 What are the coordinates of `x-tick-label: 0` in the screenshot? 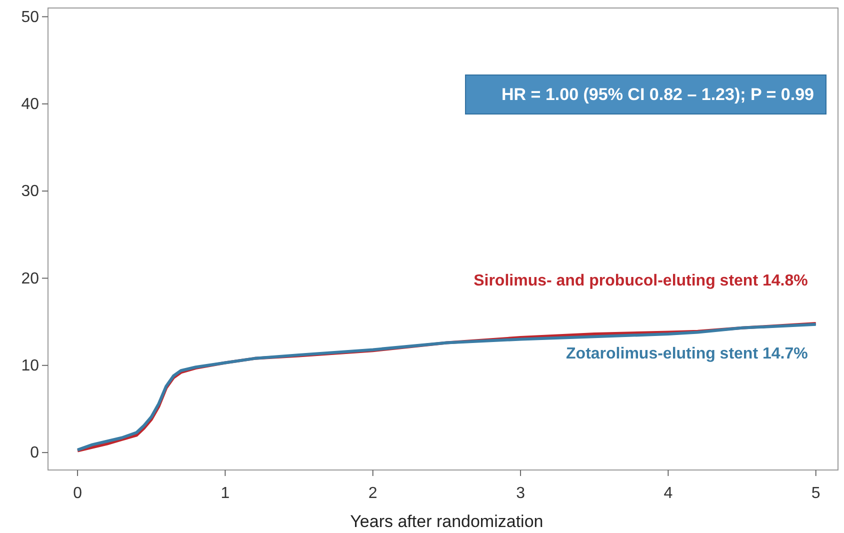 It's located at (77, 493).